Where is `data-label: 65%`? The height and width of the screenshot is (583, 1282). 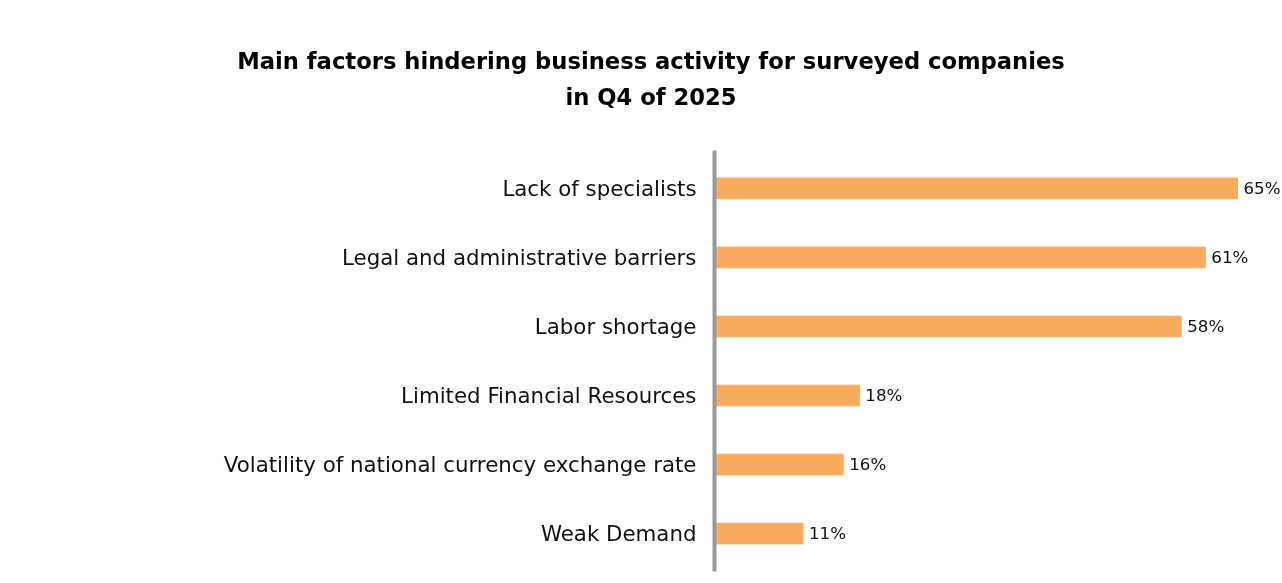
data-label: 65% is located at coordinates (1262, 188).